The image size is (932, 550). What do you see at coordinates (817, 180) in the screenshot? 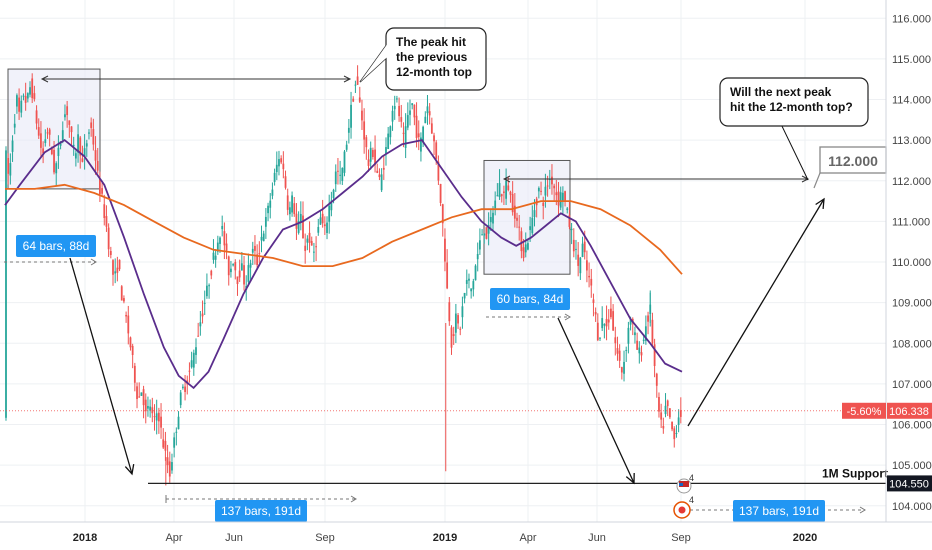
I see `target-pointer` at bounding box center [817, 180].